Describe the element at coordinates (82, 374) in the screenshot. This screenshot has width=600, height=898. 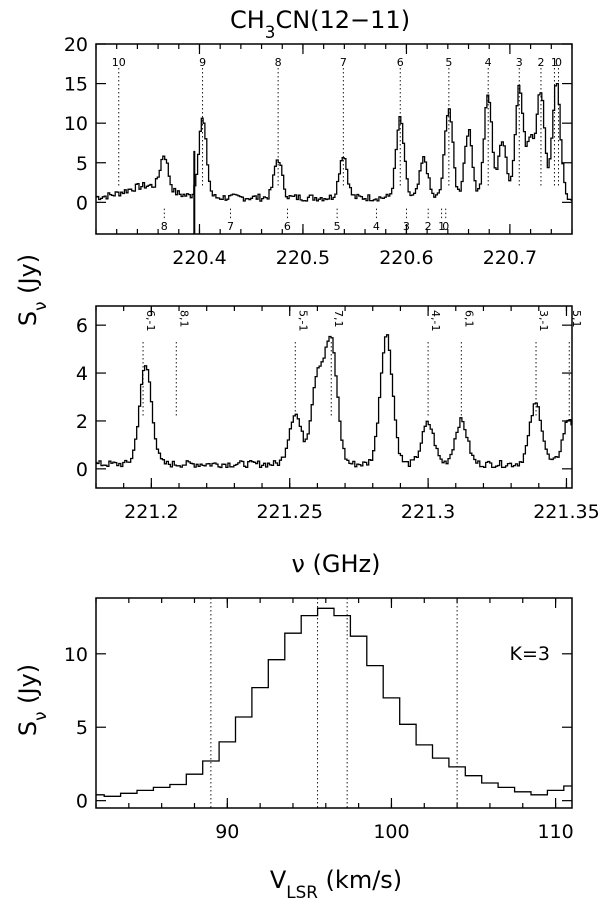
I see `y-tick-label: 4` at that location.